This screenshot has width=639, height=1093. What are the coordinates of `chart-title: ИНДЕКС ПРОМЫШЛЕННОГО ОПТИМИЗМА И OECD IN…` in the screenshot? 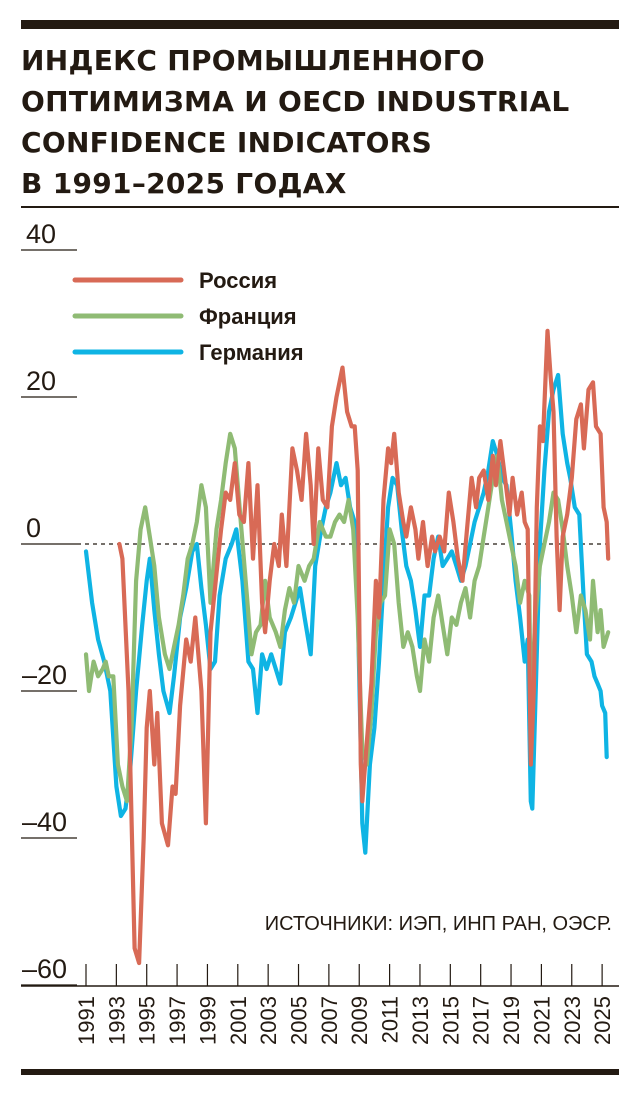 It's located at (321, 122).